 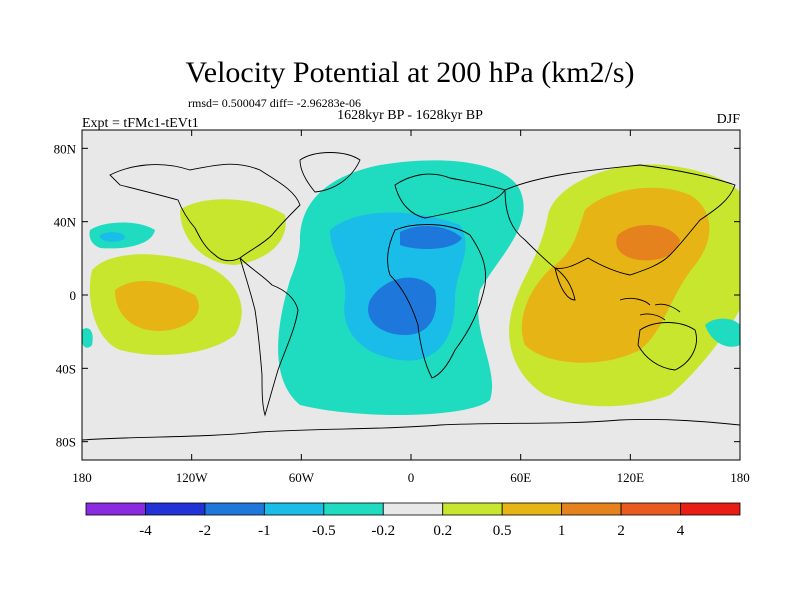 What do you see at coordinates (409, 72) in the screenshot?
I see `chart-title: Velocity Potential at 200 hPa (km2/s)` at bounding box center [409, 72].